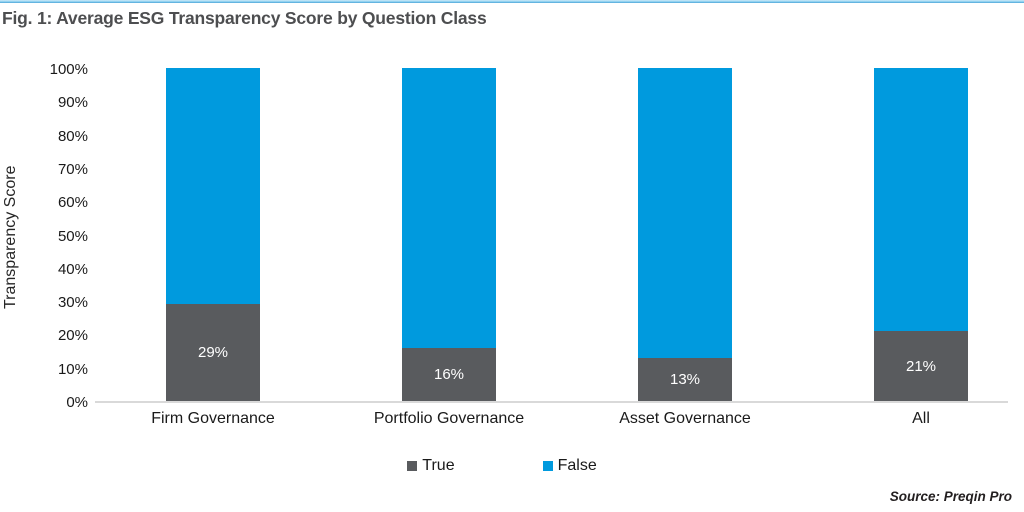 The height and width of the screenshot is (512, 1024). I want to click on bar-value-label: 21%, so click(921, 366).